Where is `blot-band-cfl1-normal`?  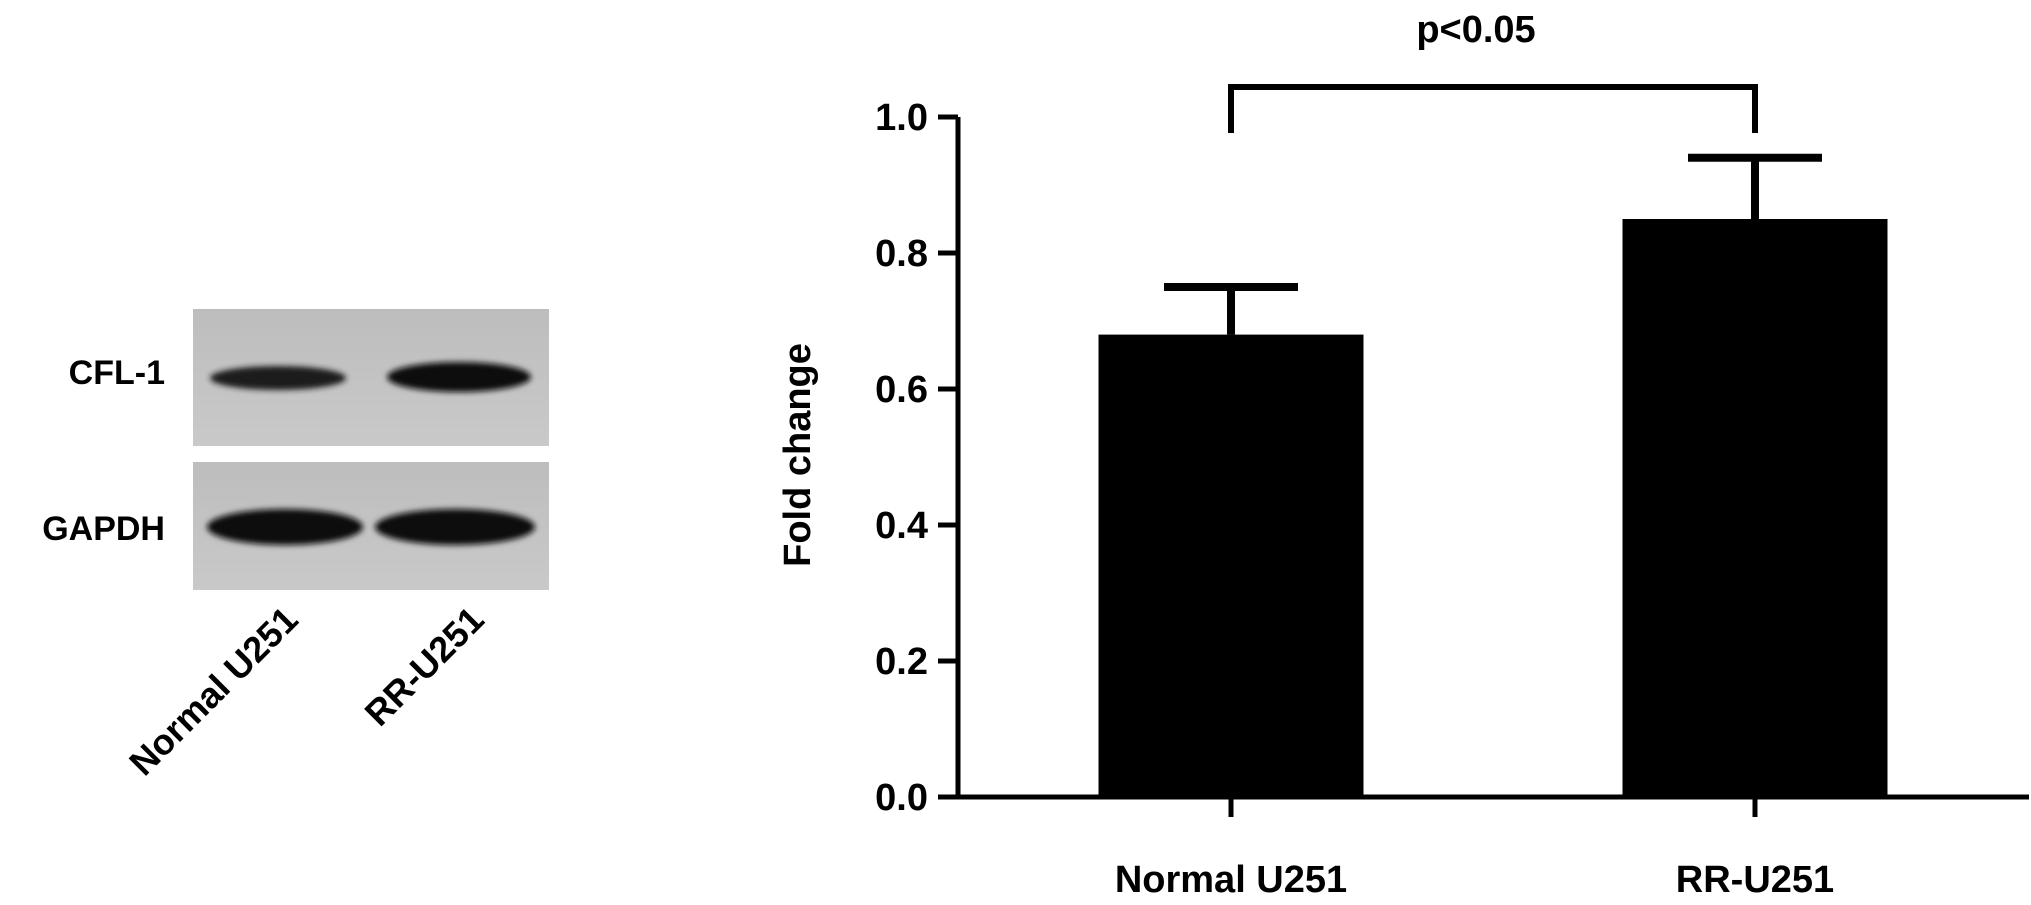
blot-band-cfl1-normal is located at coordinates (278, 378).